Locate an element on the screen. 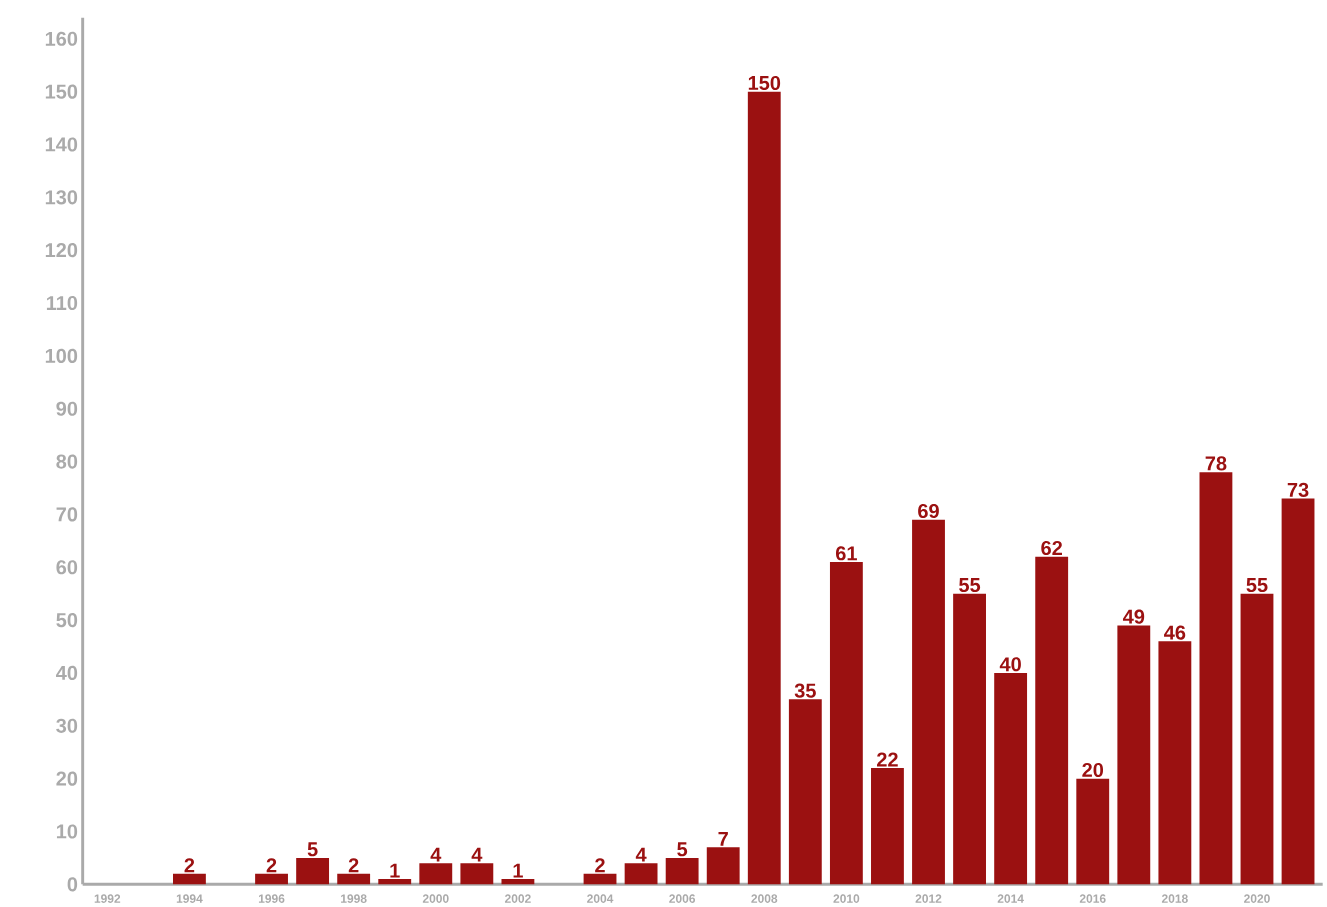 The image size is (1327, 907). x-tick-label: 1998 is located at coordinates (354, 898).